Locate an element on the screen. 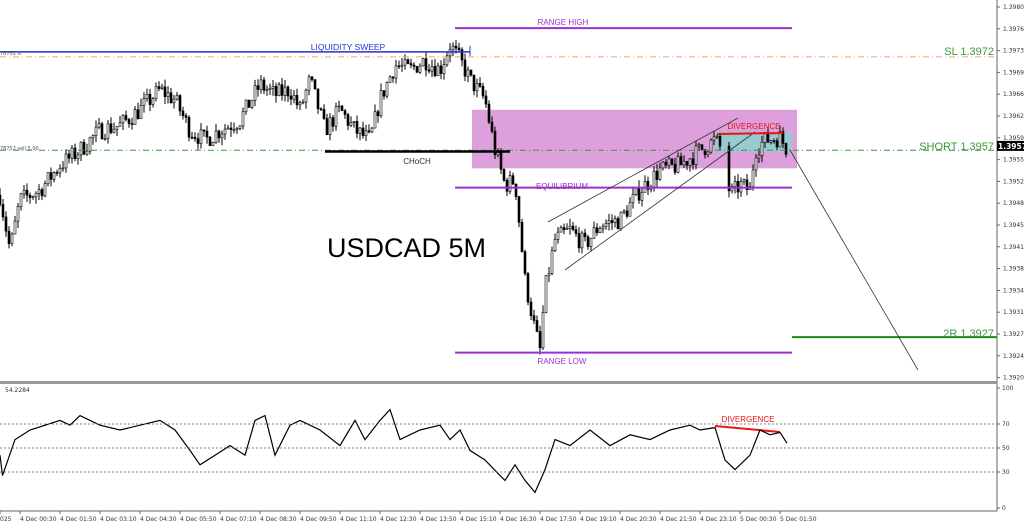 The height and width of the screenshot is (527, 1024). order-sl-tag: 78752 sl is located at coordinates (11, 54).